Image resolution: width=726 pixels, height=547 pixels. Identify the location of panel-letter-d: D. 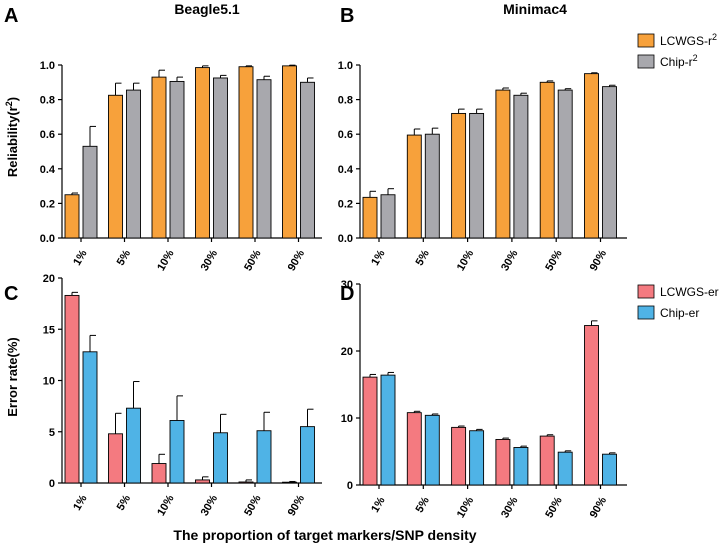
(347, 294).